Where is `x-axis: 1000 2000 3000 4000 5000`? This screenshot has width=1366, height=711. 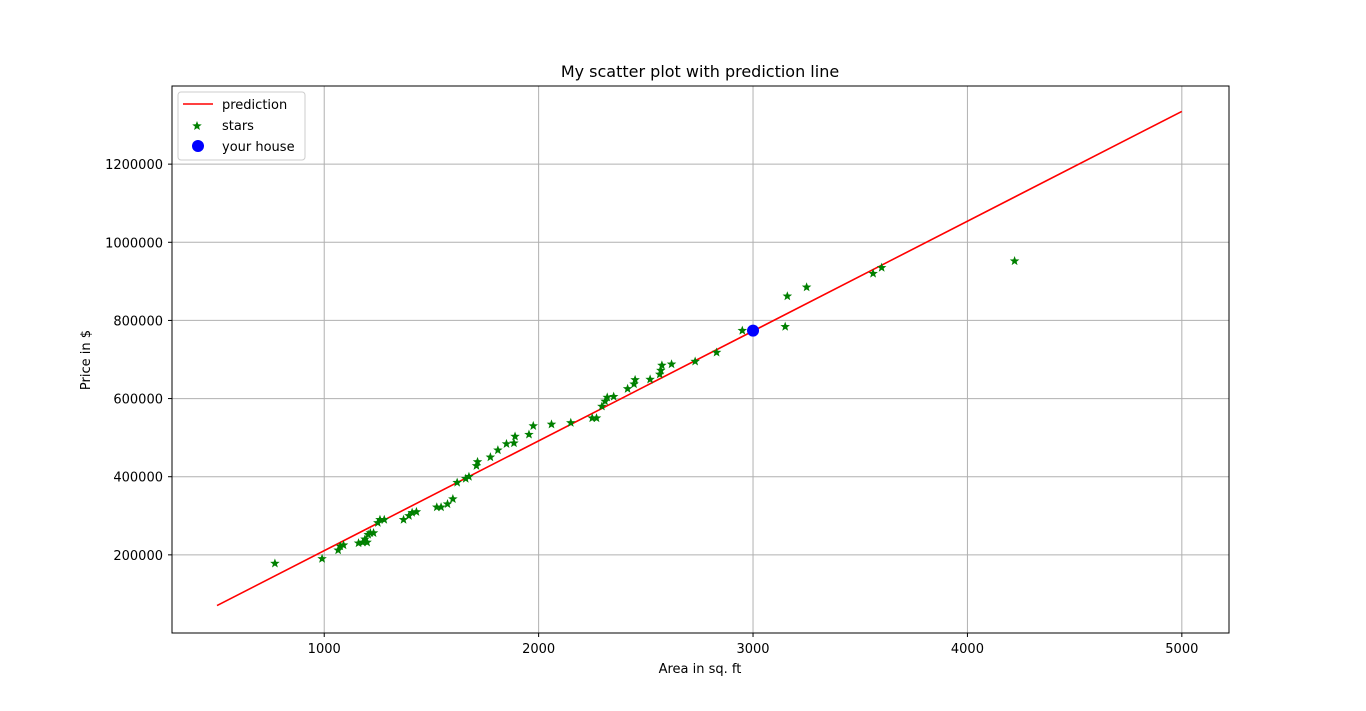 x-axis: 1000 2000 3000 4000 5000 is located at coordinates (753, 645).